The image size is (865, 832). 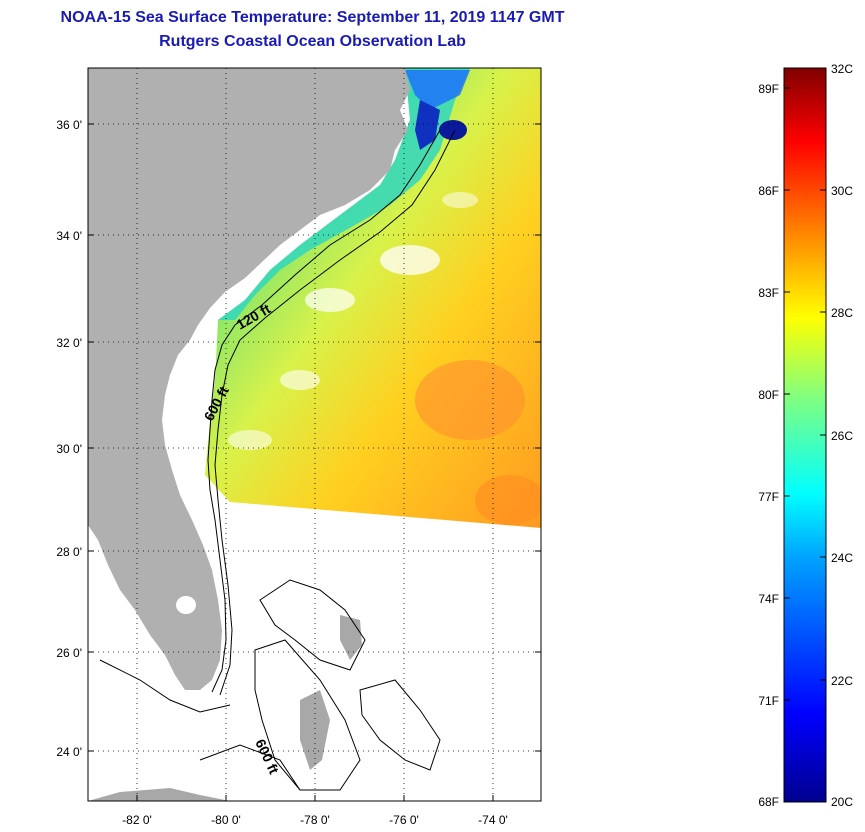 What do you see at coordinates (842, 313) in the screenshot?
I see `colorbar-c-label: 28C` at bounding box center [842, 313].